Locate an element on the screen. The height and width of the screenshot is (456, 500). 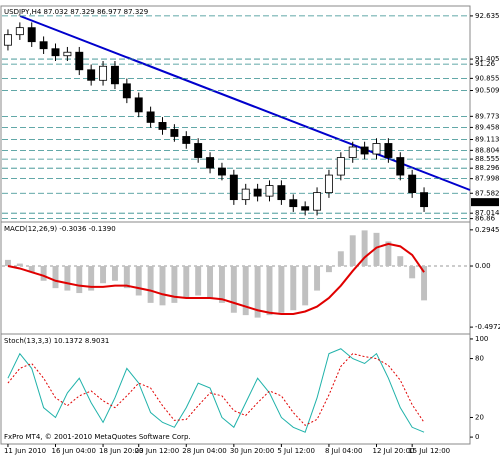
x-tick-label: 15 Jul 12:00 is located at coordinates (429, 451).